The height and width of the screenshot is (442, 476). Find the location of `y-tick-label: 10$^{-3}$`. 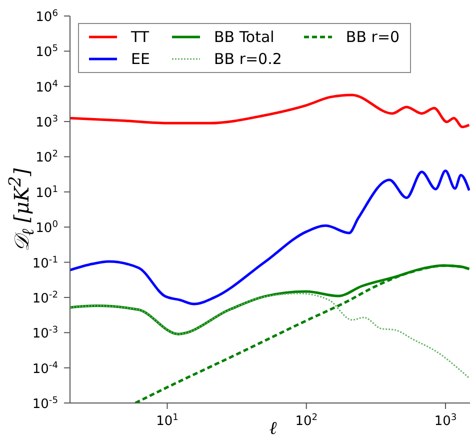

y-tick-label: 10$^{-3}$ is located at coordinates (45, 334).